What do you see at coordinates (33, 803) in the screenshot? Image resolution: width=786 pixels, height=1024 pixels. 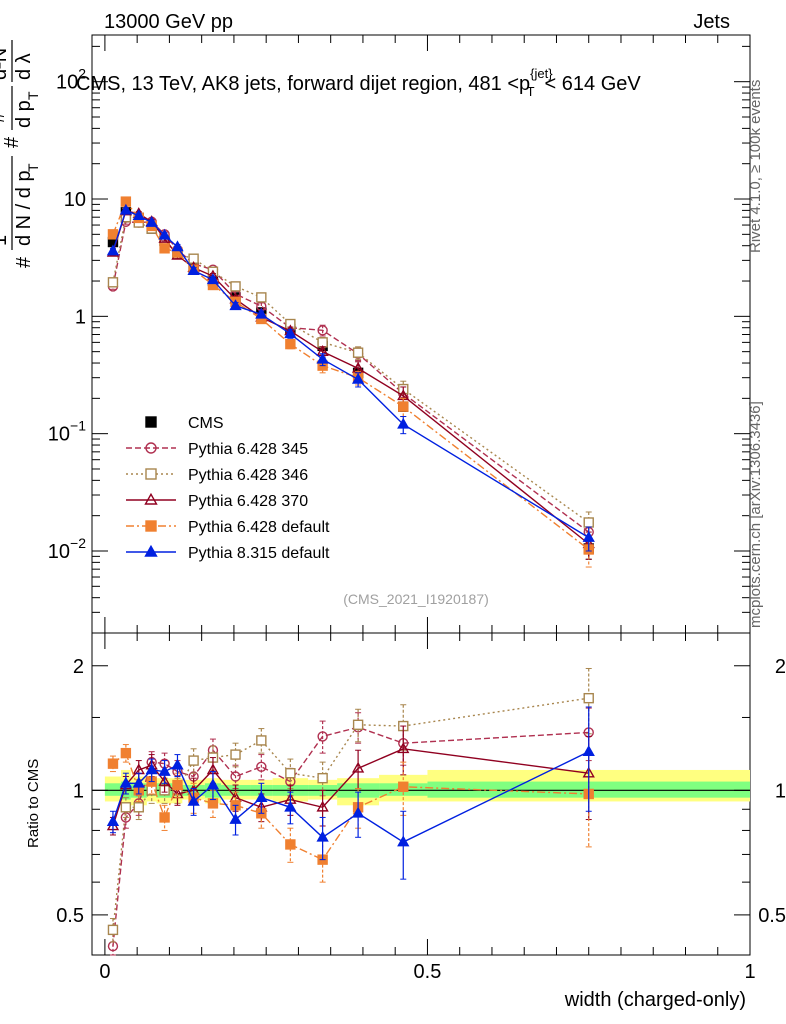 I see `ratio-y-label: Ratio to CMS` at bounding box center [33, 803].